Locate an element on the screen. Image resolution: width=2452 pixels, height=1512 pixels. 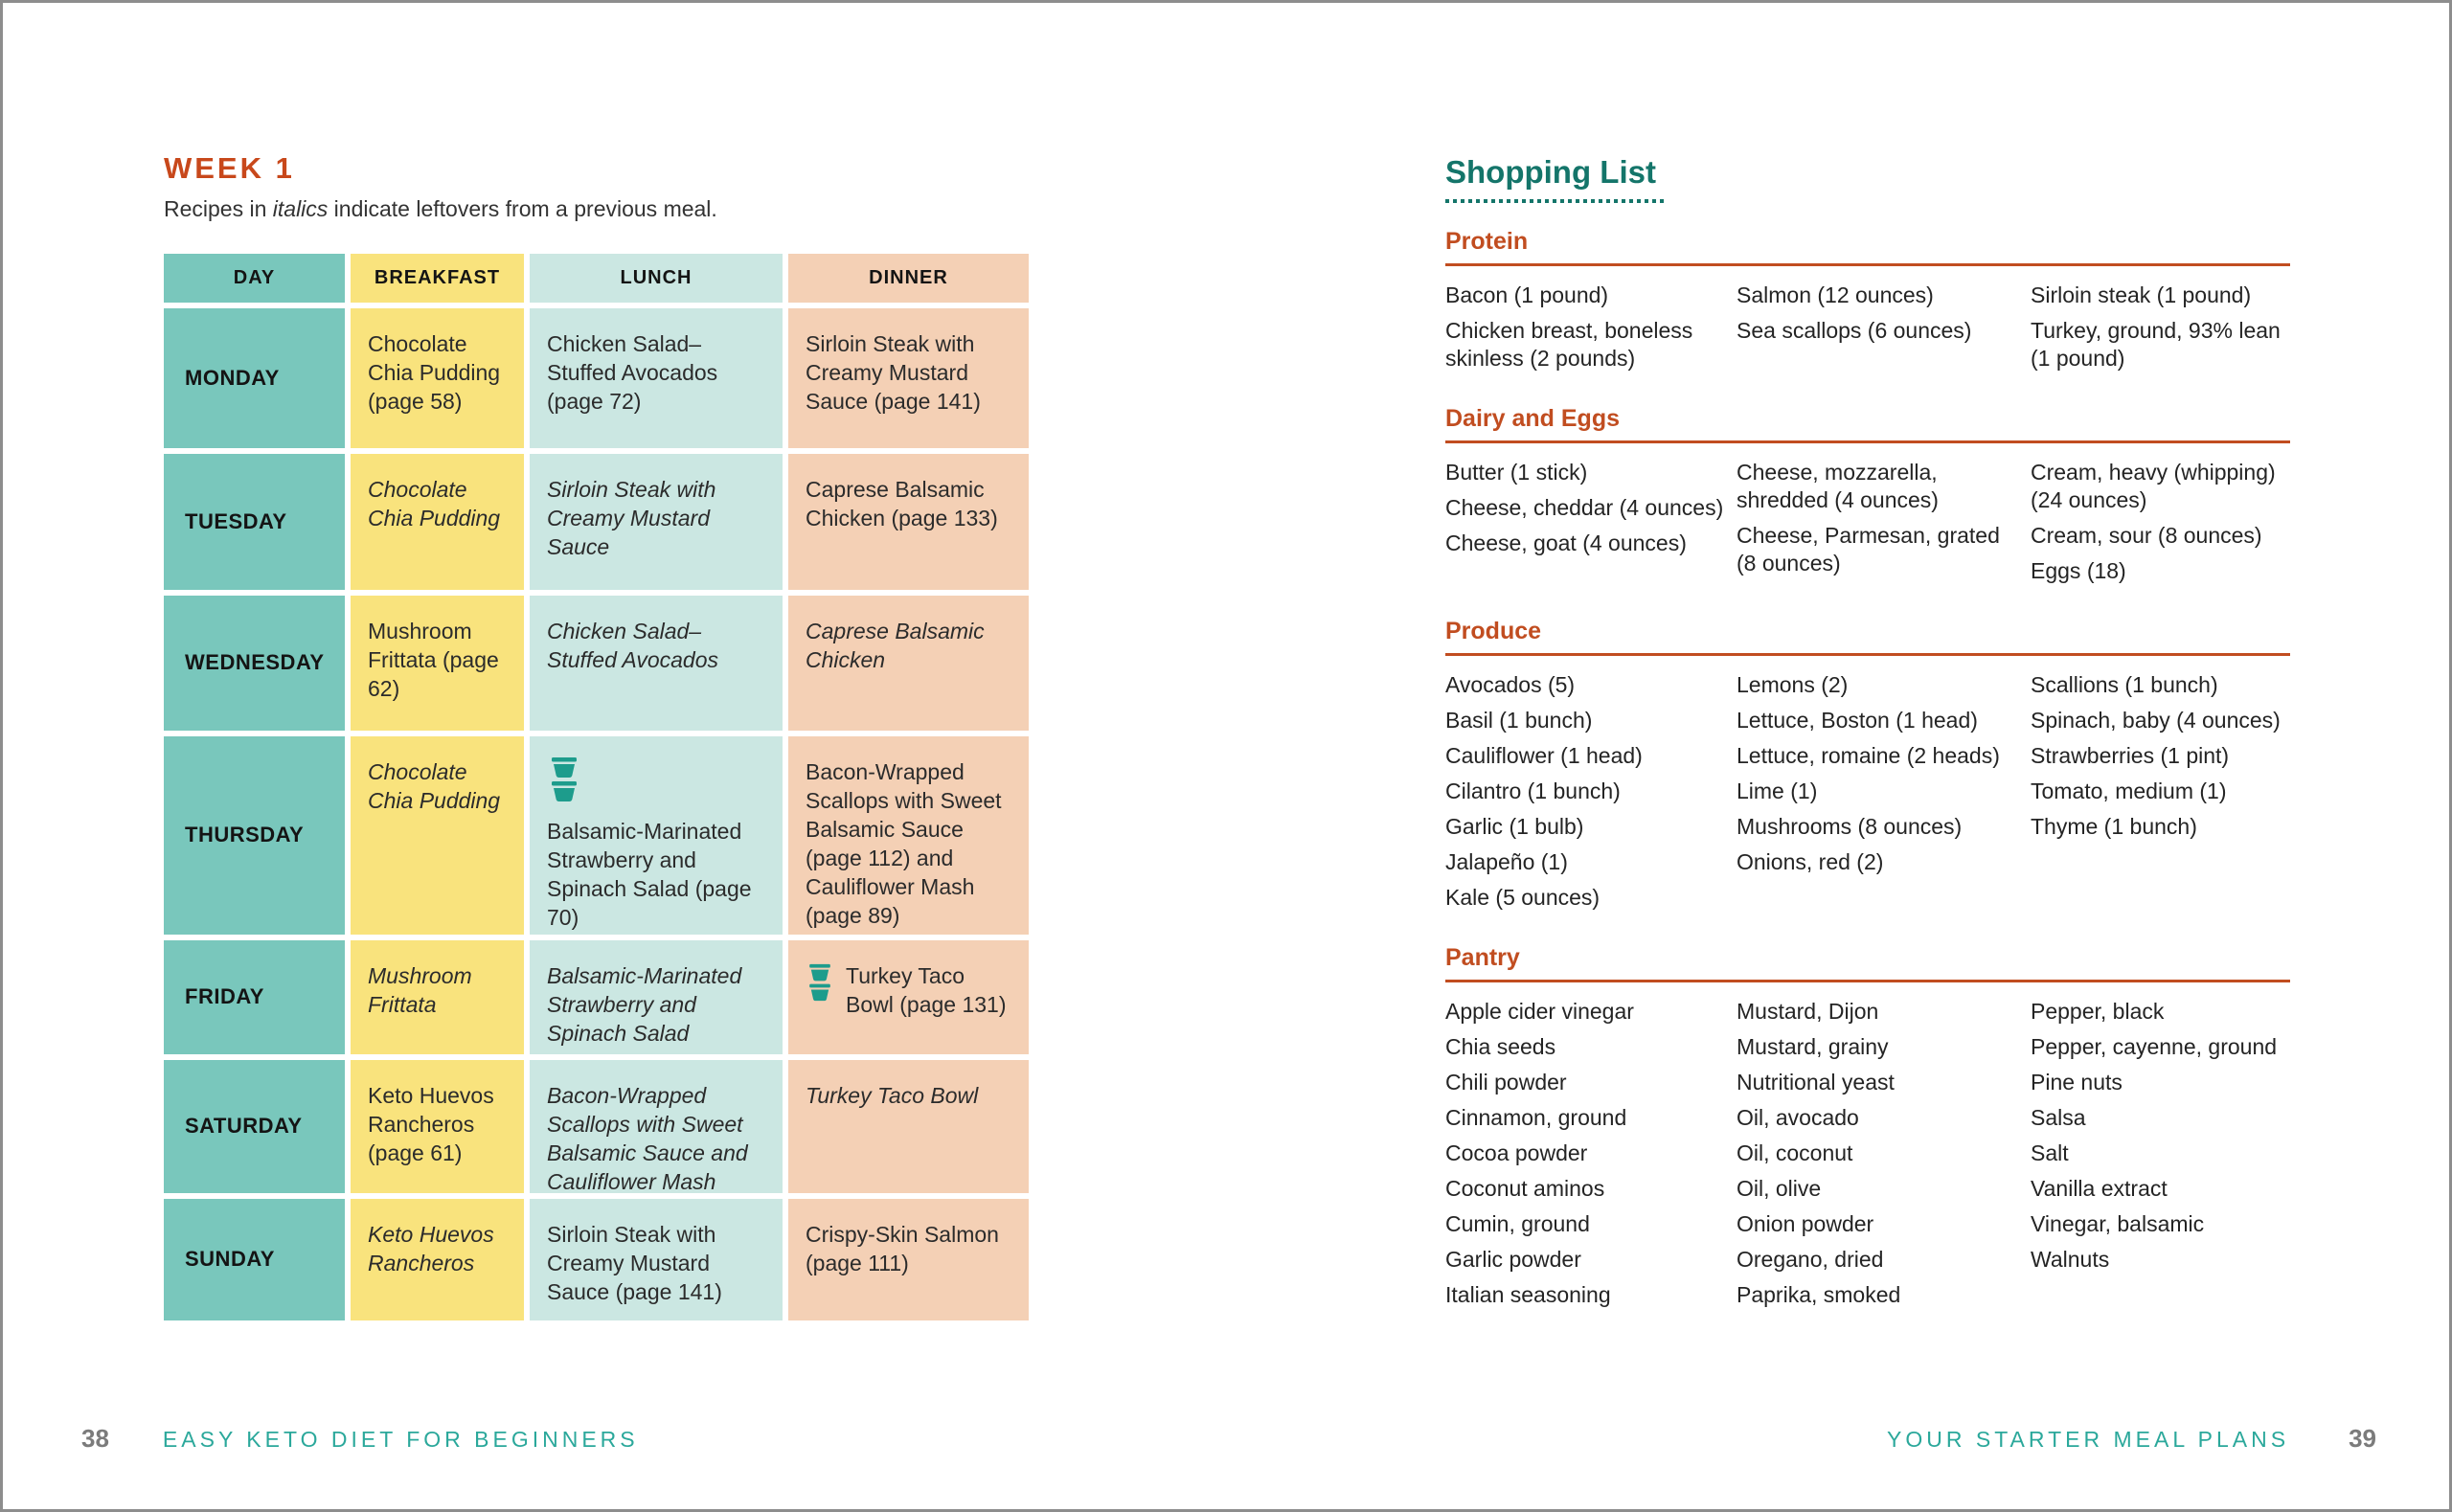
shopping-list-item: Jalapeño (1) is located at coordinates (1506, 861).